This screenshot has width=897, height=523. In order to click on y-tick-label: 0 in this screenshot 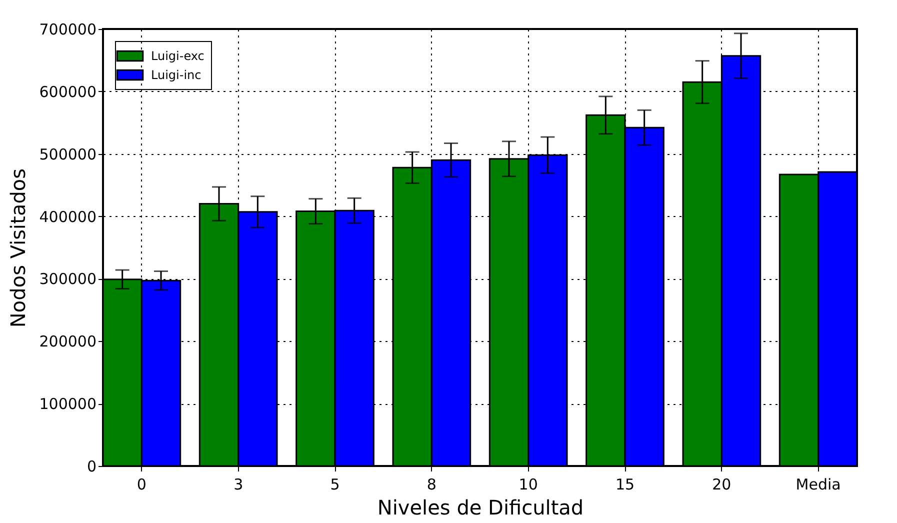, I will do `click(91, 467)`.